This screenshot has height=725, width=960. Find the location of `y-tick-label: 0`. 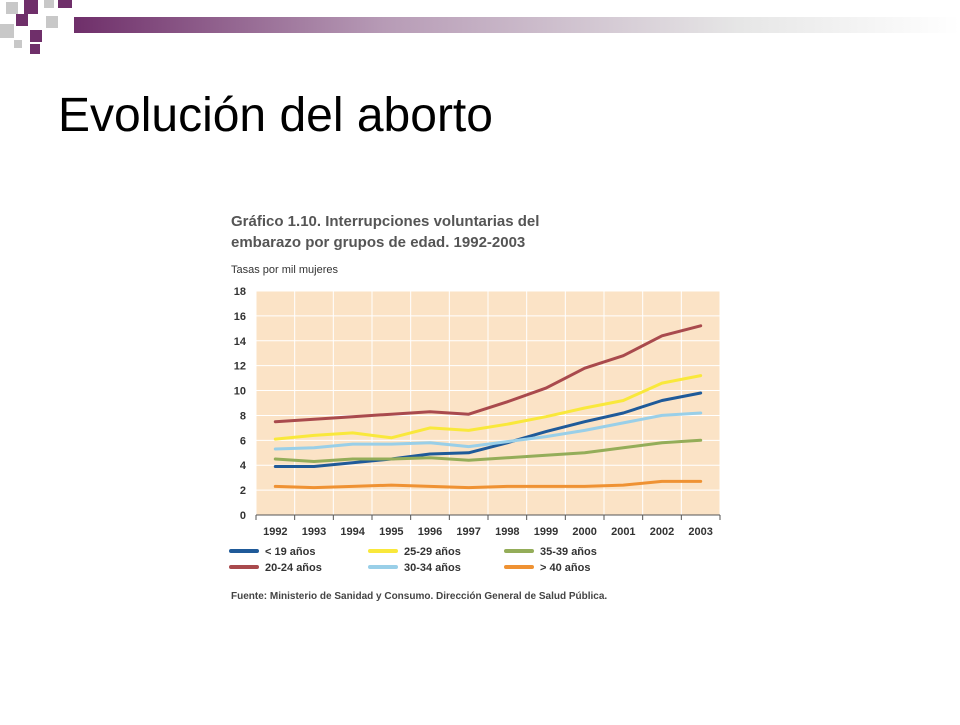

y-tick-label: 0 is located at coordinates (243, 516).